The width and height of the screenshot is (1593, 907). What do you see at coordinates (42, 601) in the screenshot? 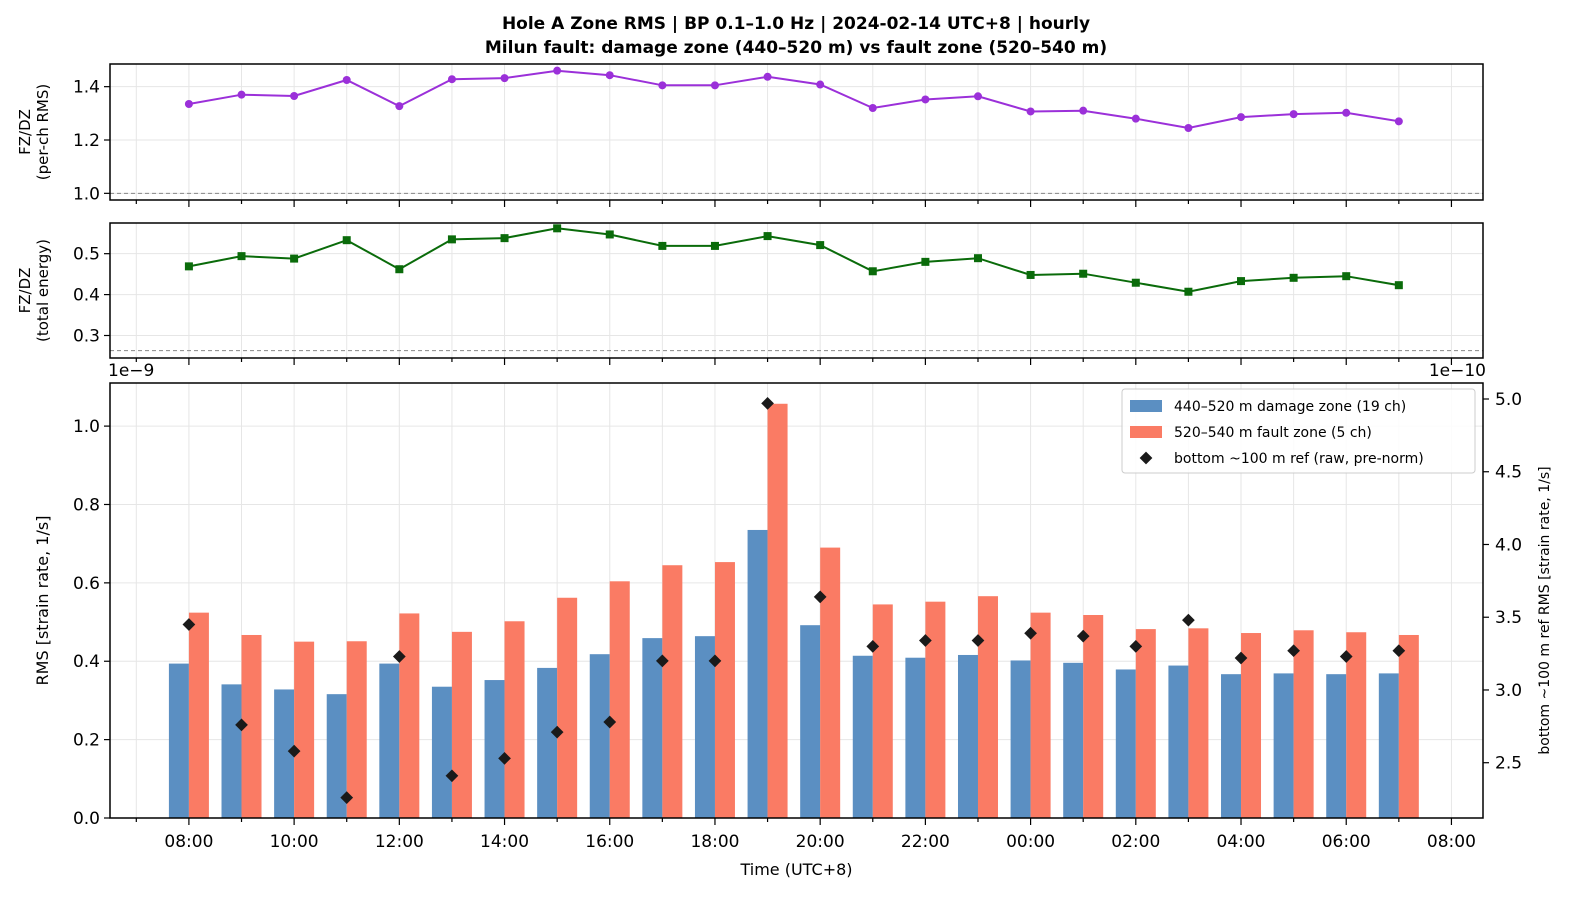
I see `y-axis-label: RMS [strain rate, 1/s]` at bounding box center [42, 601].